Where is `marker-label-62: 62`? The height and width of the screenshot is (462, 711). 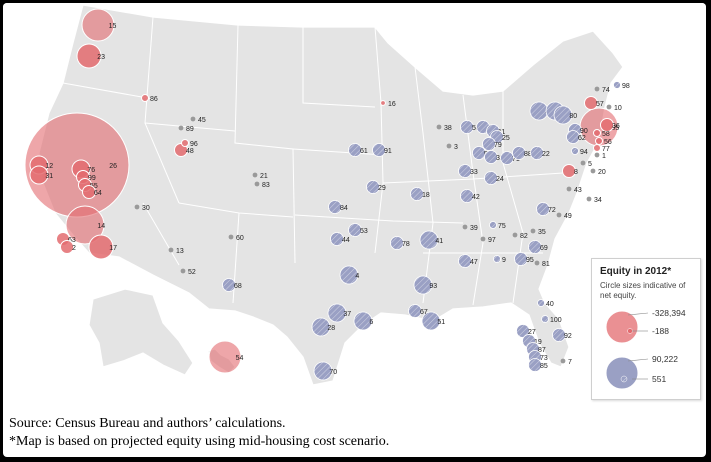
marker-label-62: 62 is located at coordinates (582, 138).